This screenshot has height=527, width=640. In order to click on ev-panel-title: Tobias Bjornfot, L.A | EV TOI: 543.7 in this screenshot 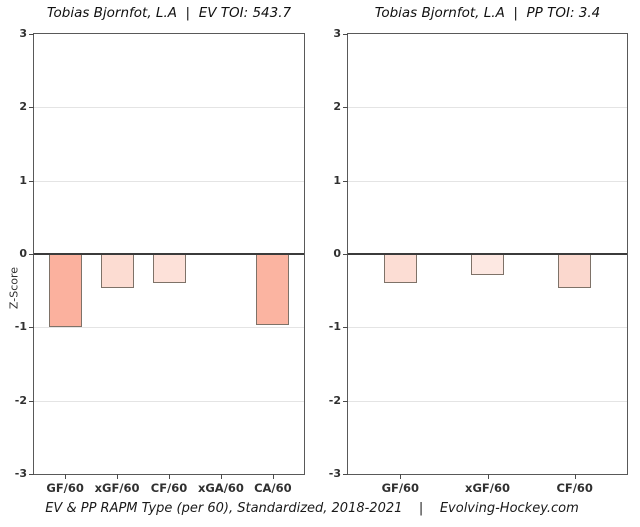, I will do `click(169, 13)`.